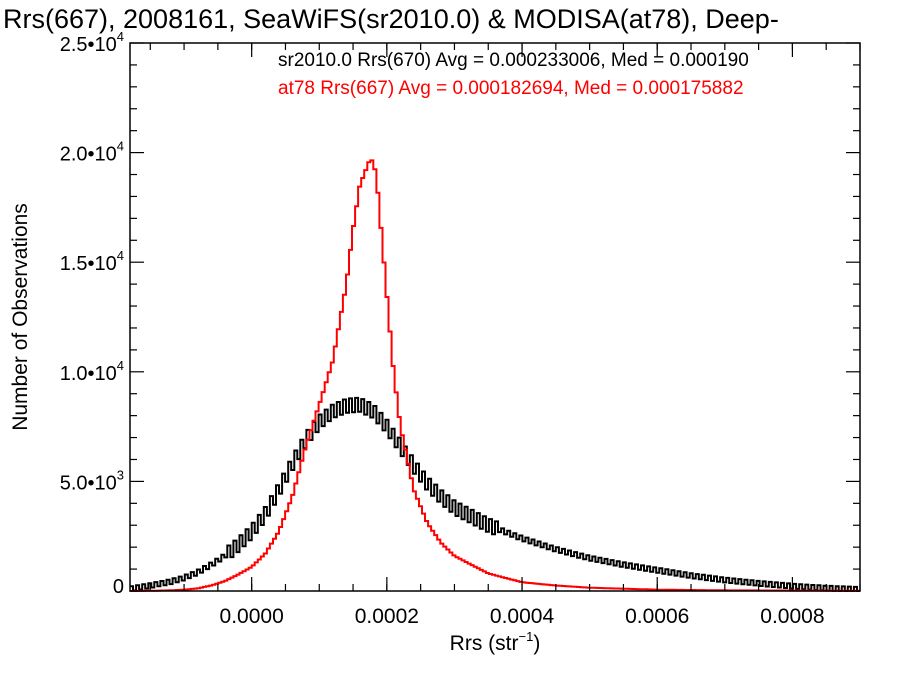 Image resolution: width=900 pixels, height=675 pixels. Describe the element at coordinates (484, 643) in the screenshot. I see `x-axis-label-main: Rrs (str` at that location.